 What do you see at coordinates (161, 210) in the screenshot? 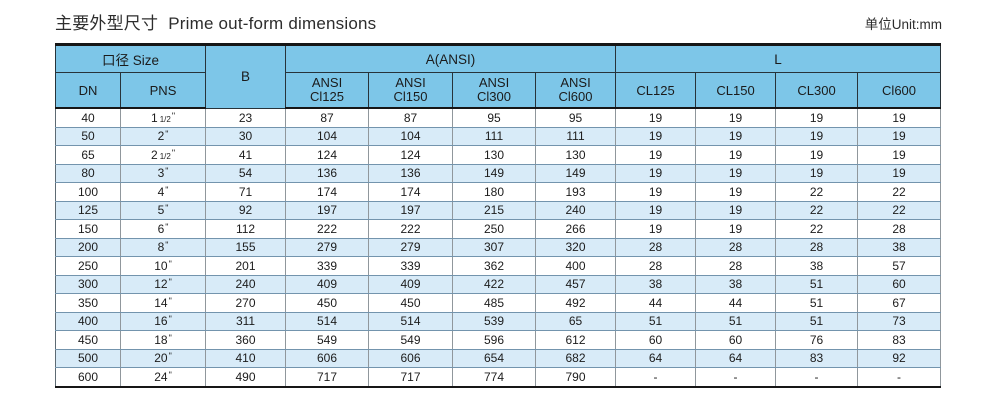
I see `pns-number: 5` at bounding box center [161, 210].